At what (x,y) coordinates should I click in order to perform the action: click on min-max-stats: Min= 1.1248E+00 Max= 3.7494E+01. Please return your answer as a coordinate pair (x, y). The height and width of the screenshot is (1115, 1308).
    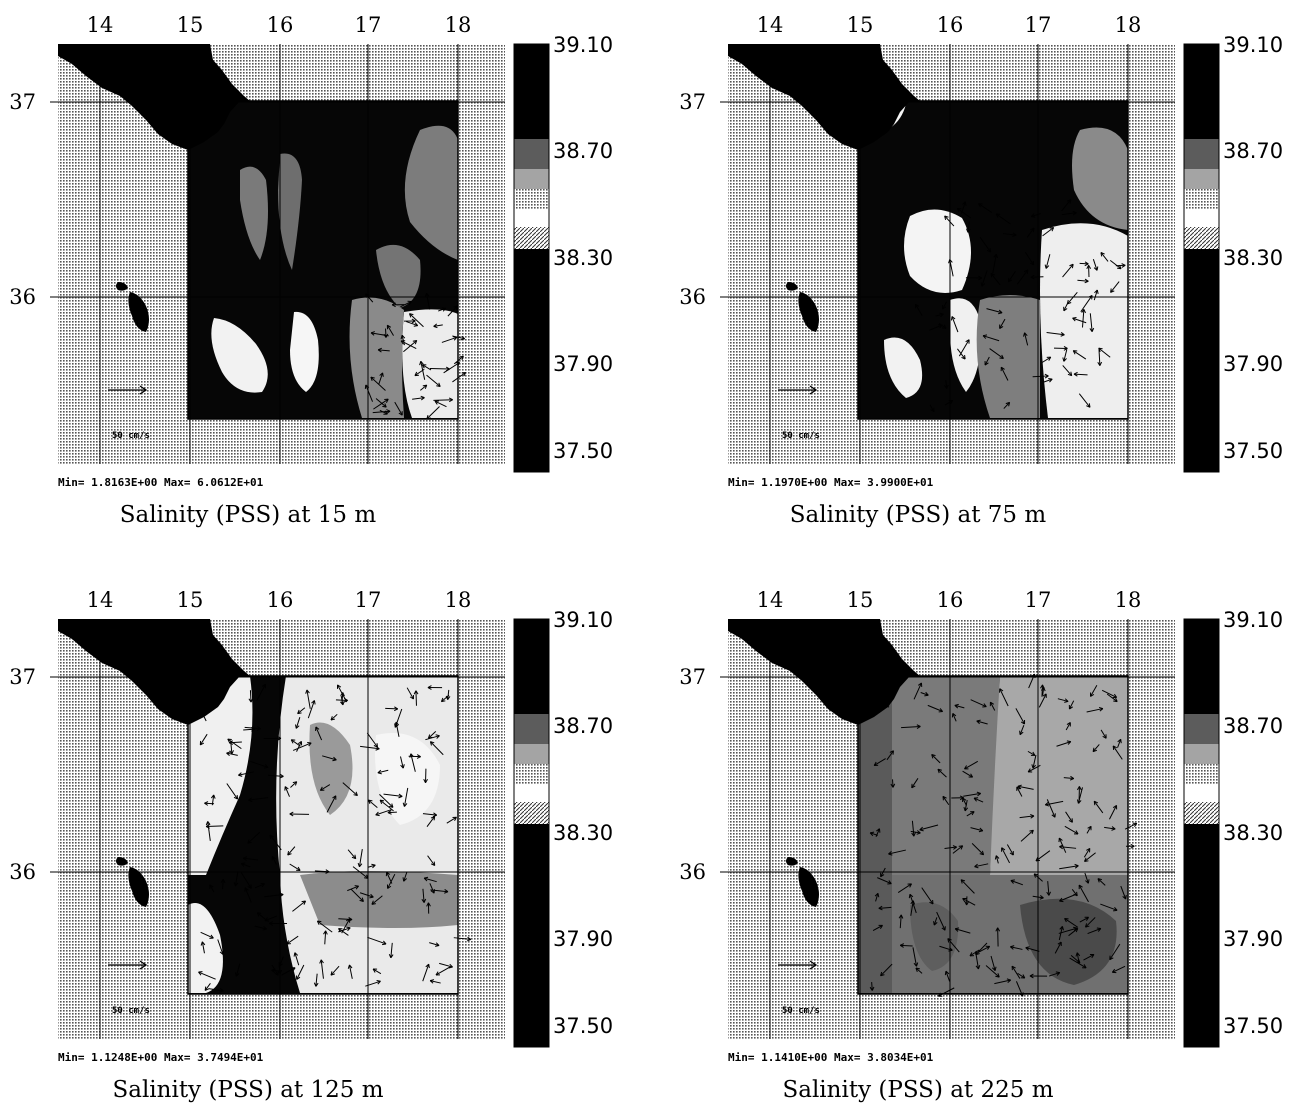
    Looking at the image, I should click on (161, 1057).